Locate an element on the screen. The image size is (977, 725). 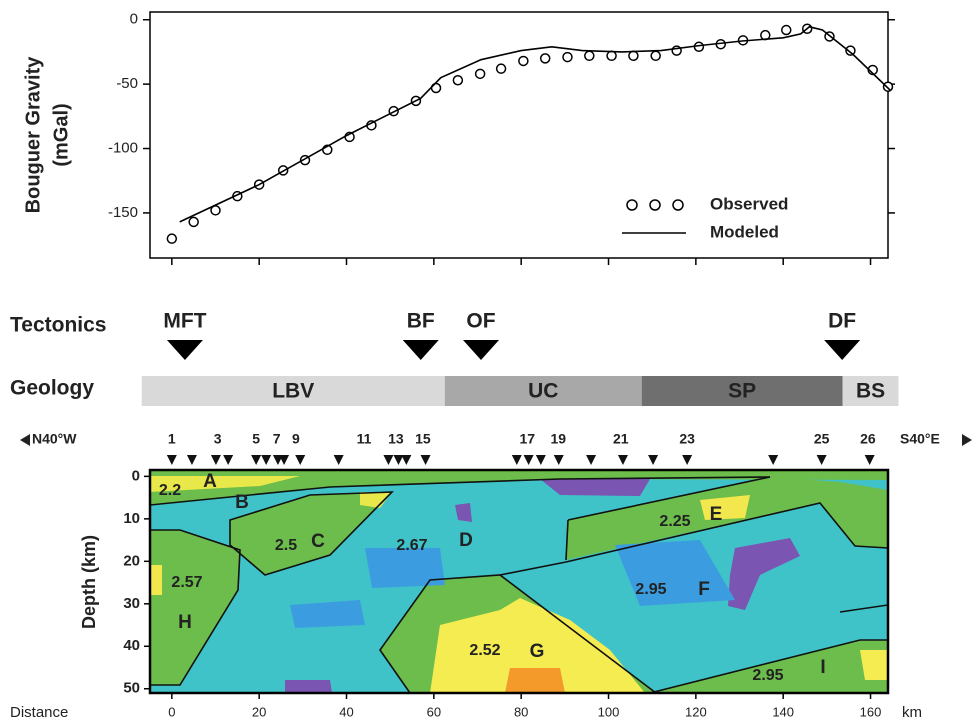
y-tick-label: -100 is located at coordinates (123, 147).